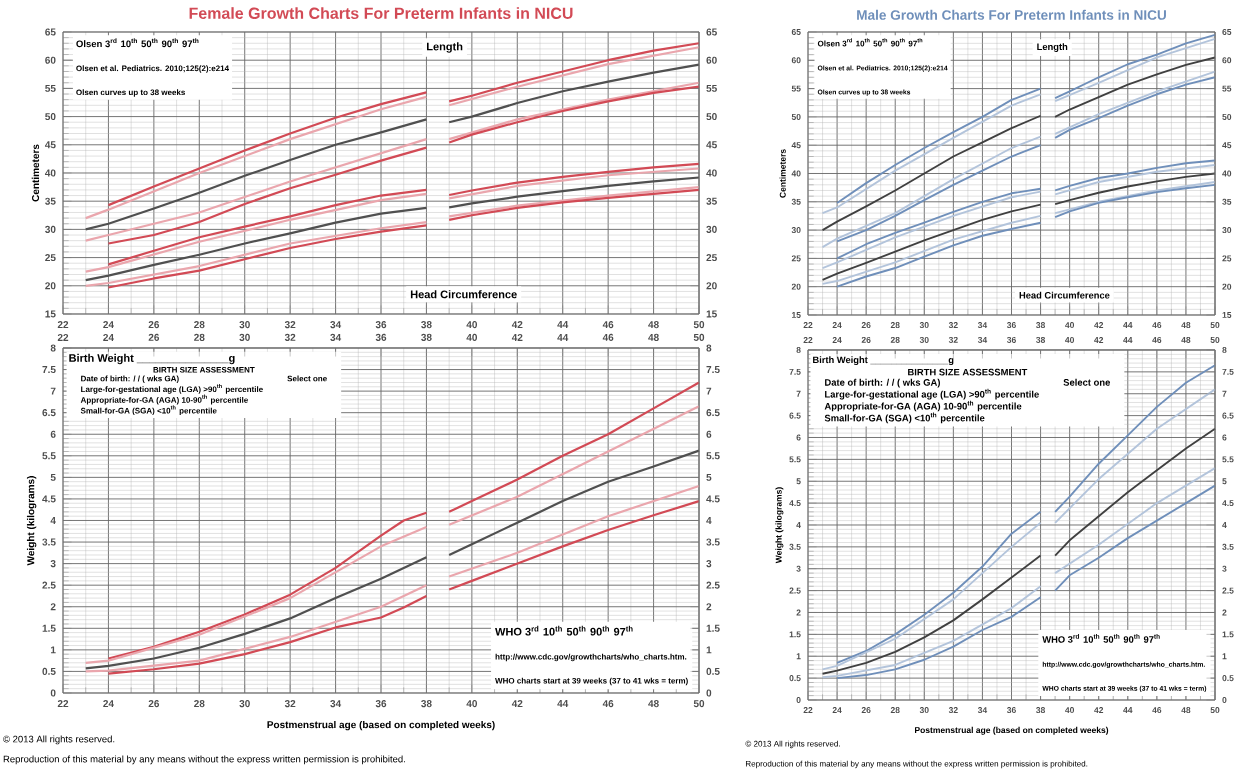 Image resolution: width=1236 pixels, height=775 pixels. I want to click on y-tick-label: 3.5, so click(49, 542).